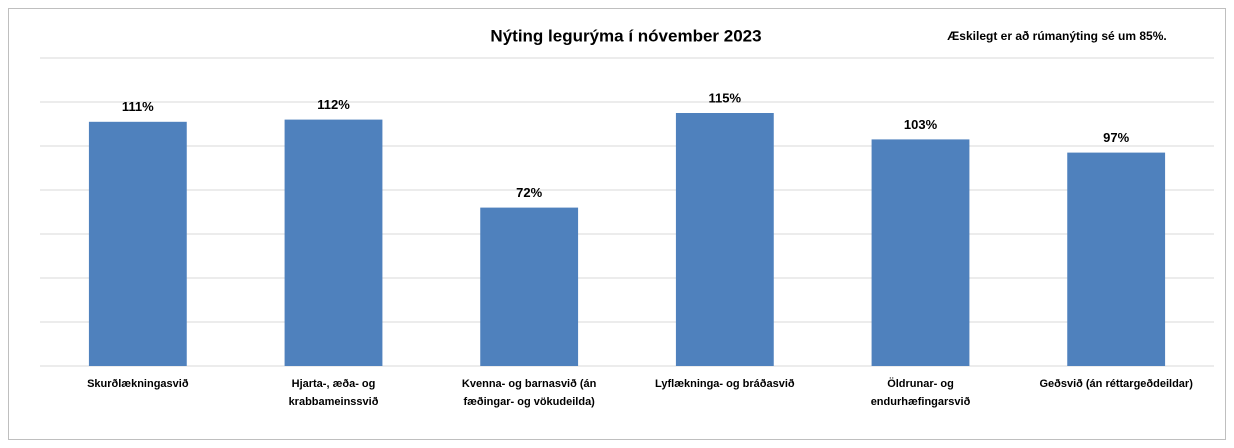 The width and height of the screenshot is (1234, 448). I want to click on data-label: 111%, so click(138, 106).